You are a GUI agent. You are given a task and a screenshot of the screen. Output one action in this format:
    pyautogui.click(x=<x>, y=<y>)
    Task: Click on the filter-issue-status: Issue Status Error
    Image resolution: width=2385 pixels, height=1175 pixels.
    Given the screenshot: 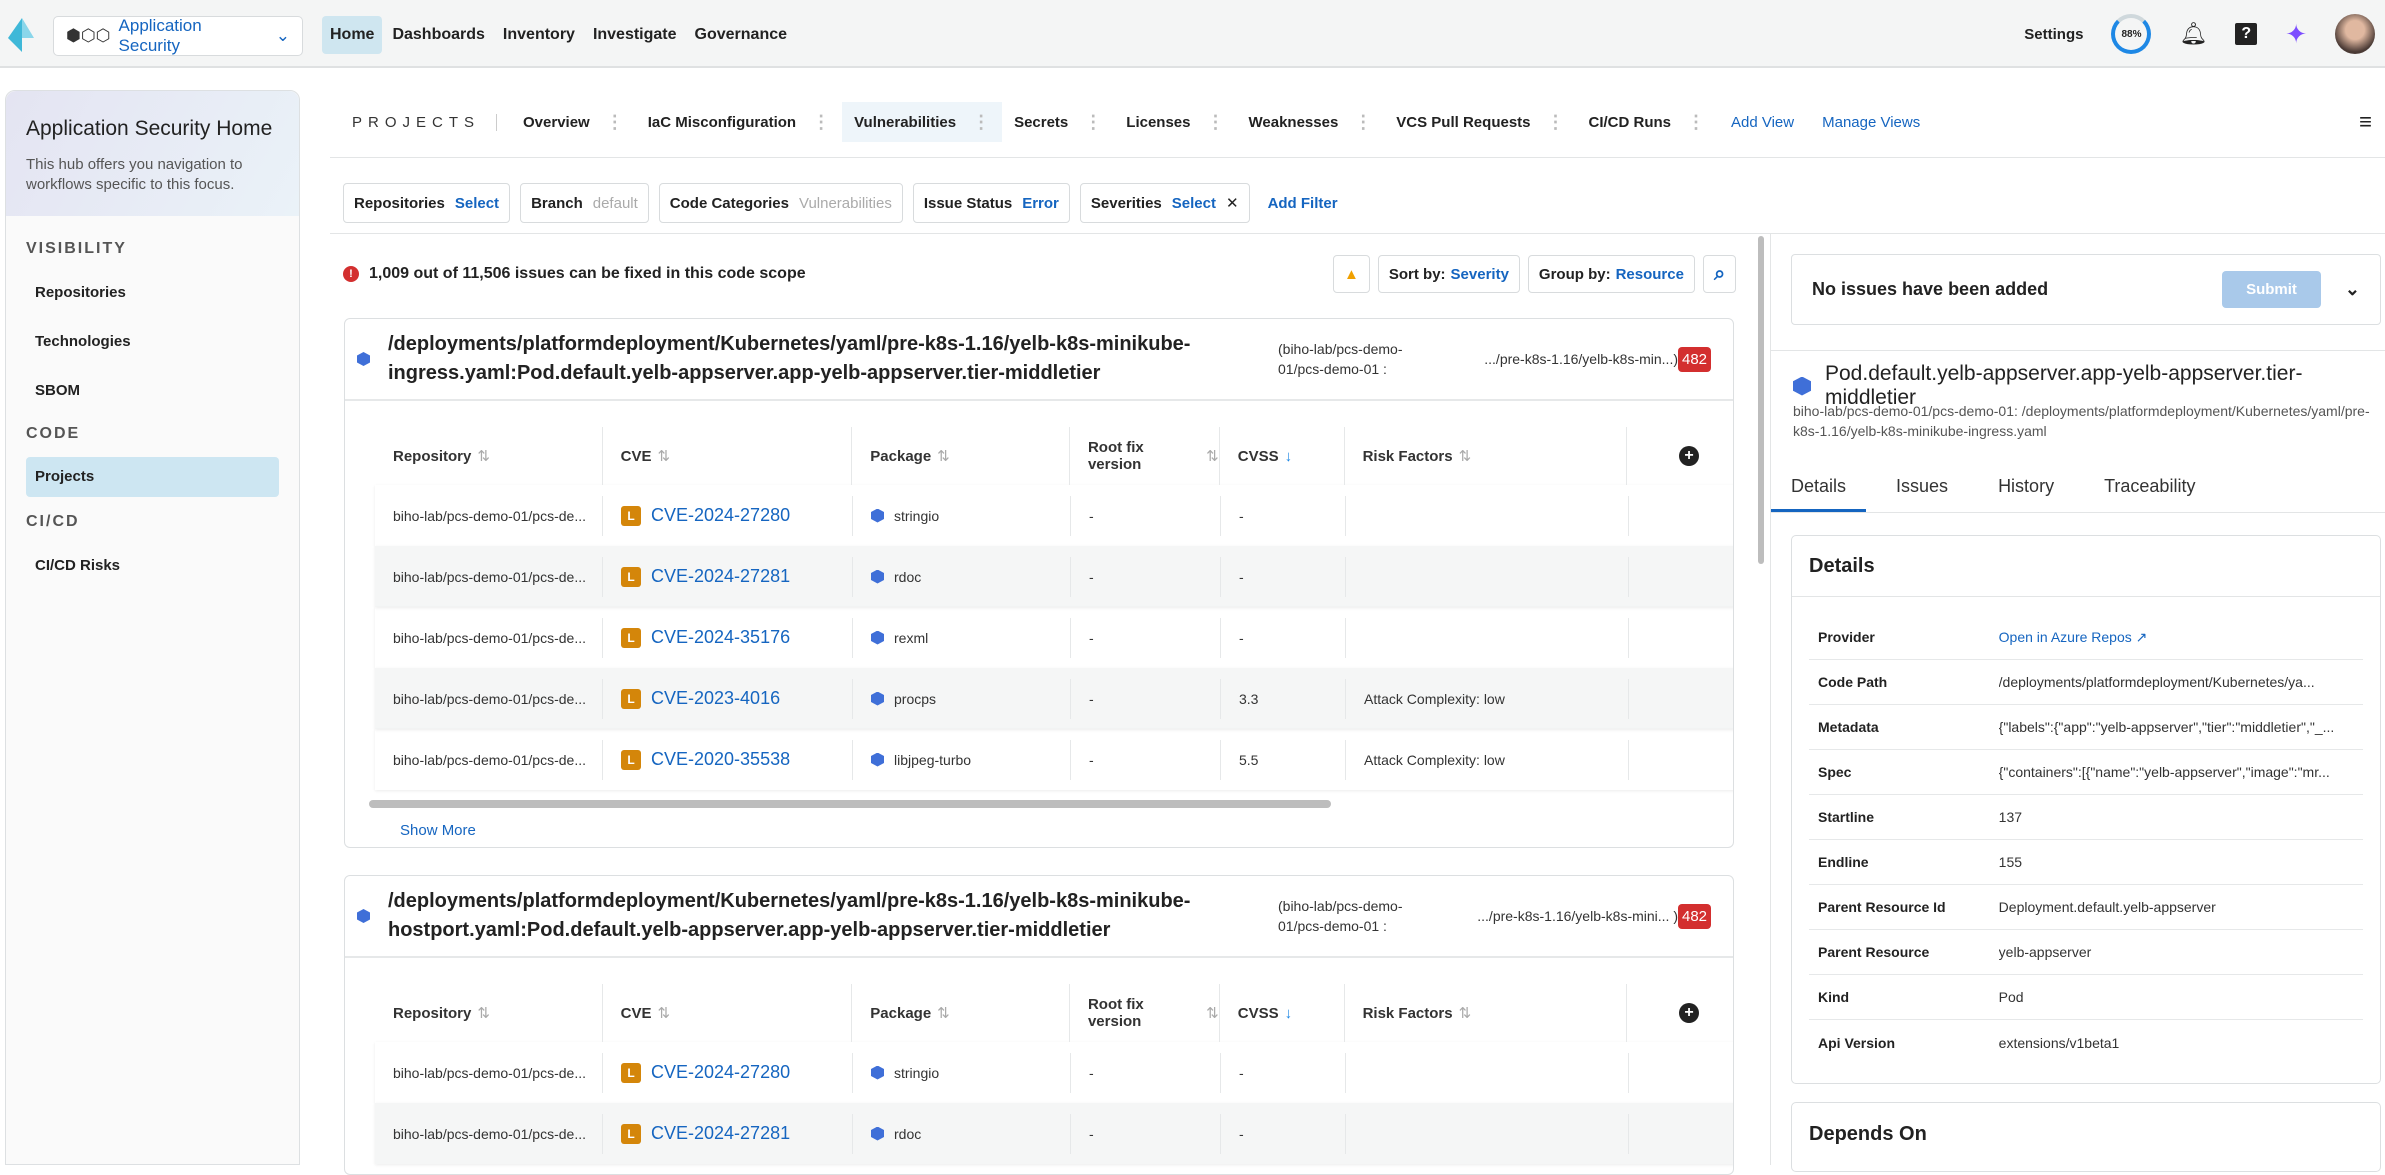 What is the action you would take?
    pyautogui.click(x=991, y=203)
    